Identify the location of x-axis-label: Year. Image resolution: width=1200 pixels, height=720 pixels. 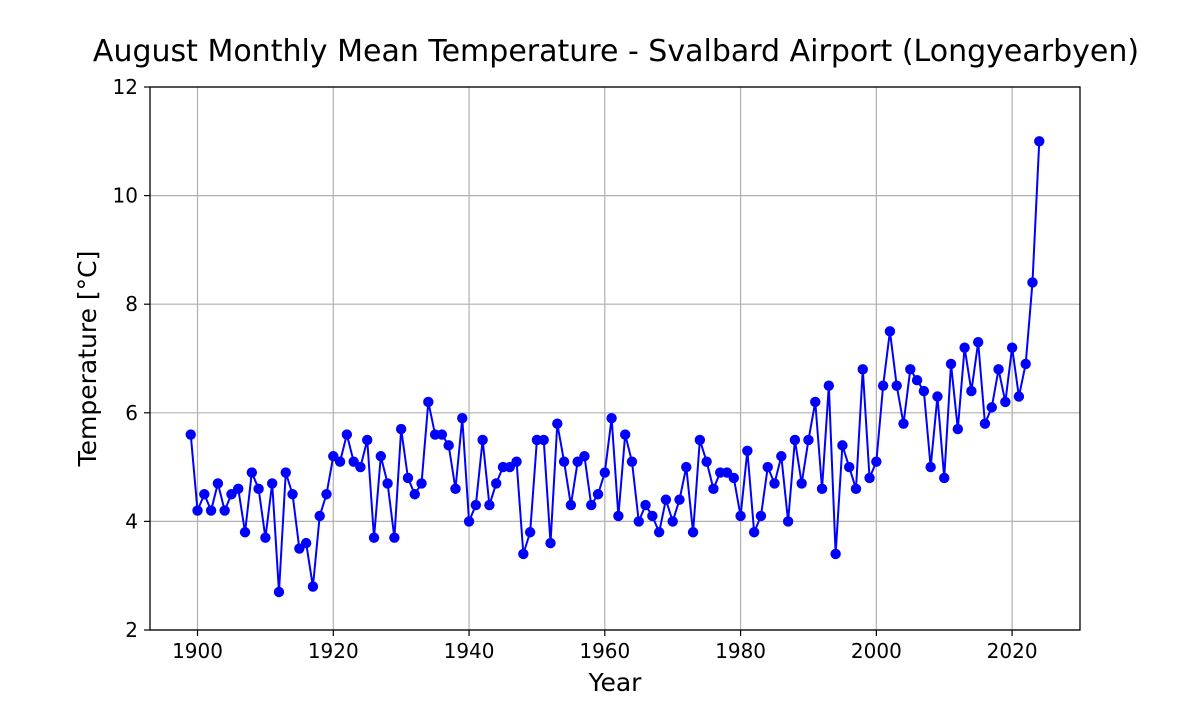
(615, 682).